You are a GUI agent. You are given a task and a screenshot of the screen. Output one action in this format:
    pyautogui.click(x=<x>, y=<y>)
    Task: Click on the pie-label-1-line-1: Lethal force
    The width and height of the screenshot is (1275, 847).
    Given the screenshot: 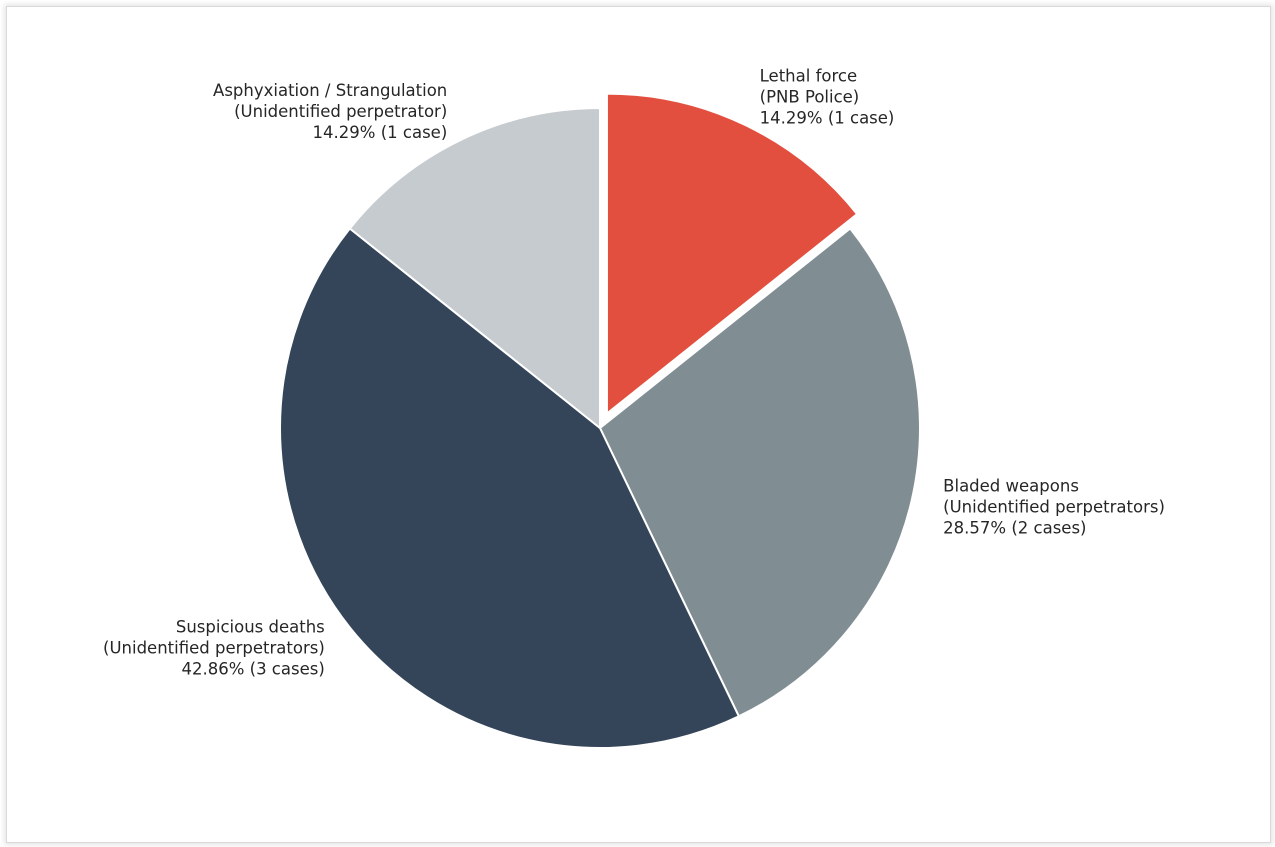 What is the action you would take?
    pyautogui.click(x=808, y=75)
    